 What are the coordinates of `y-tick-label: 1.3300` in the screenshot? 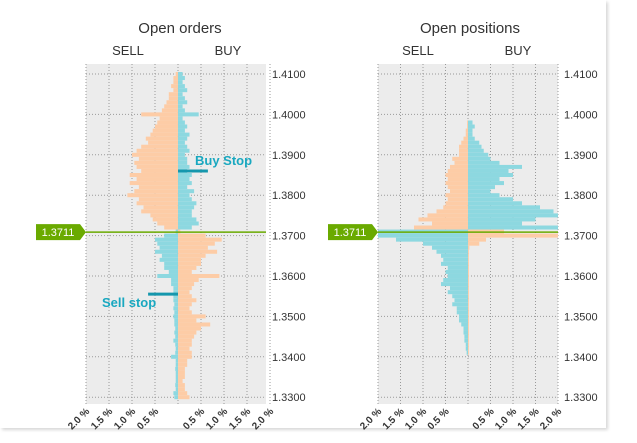 It's located at (581, 398).